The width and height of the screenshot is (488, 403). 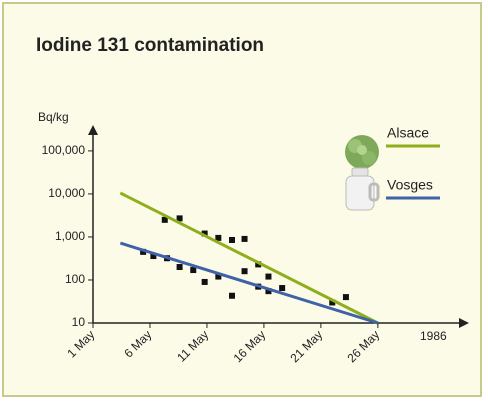 I want to click on bottle-icon, so click(x=362, y=189).